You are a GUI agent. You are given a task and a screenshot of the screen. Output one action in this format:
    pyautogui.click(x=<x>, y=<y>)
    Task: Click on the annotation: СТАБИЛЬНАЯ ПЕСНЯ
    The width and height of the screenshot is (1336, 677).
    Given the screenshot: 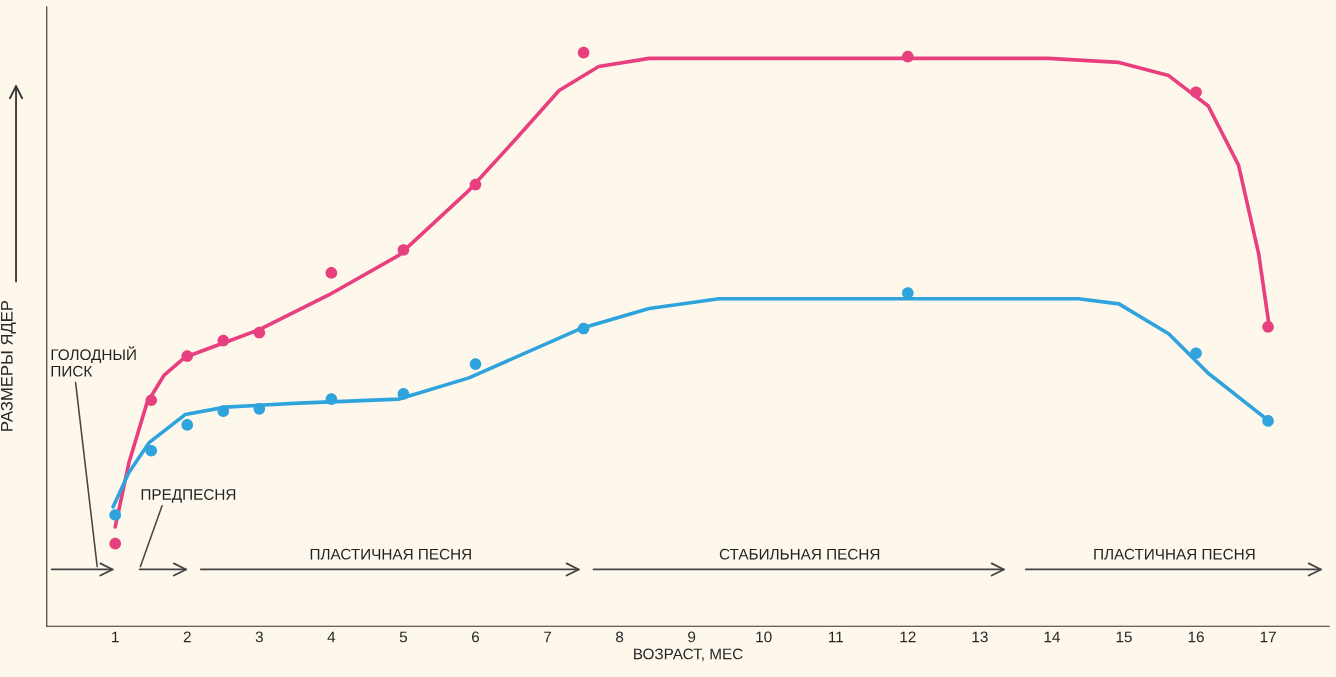 What is the action you would take?
    pyautogui.click(x=799, y=554)
    